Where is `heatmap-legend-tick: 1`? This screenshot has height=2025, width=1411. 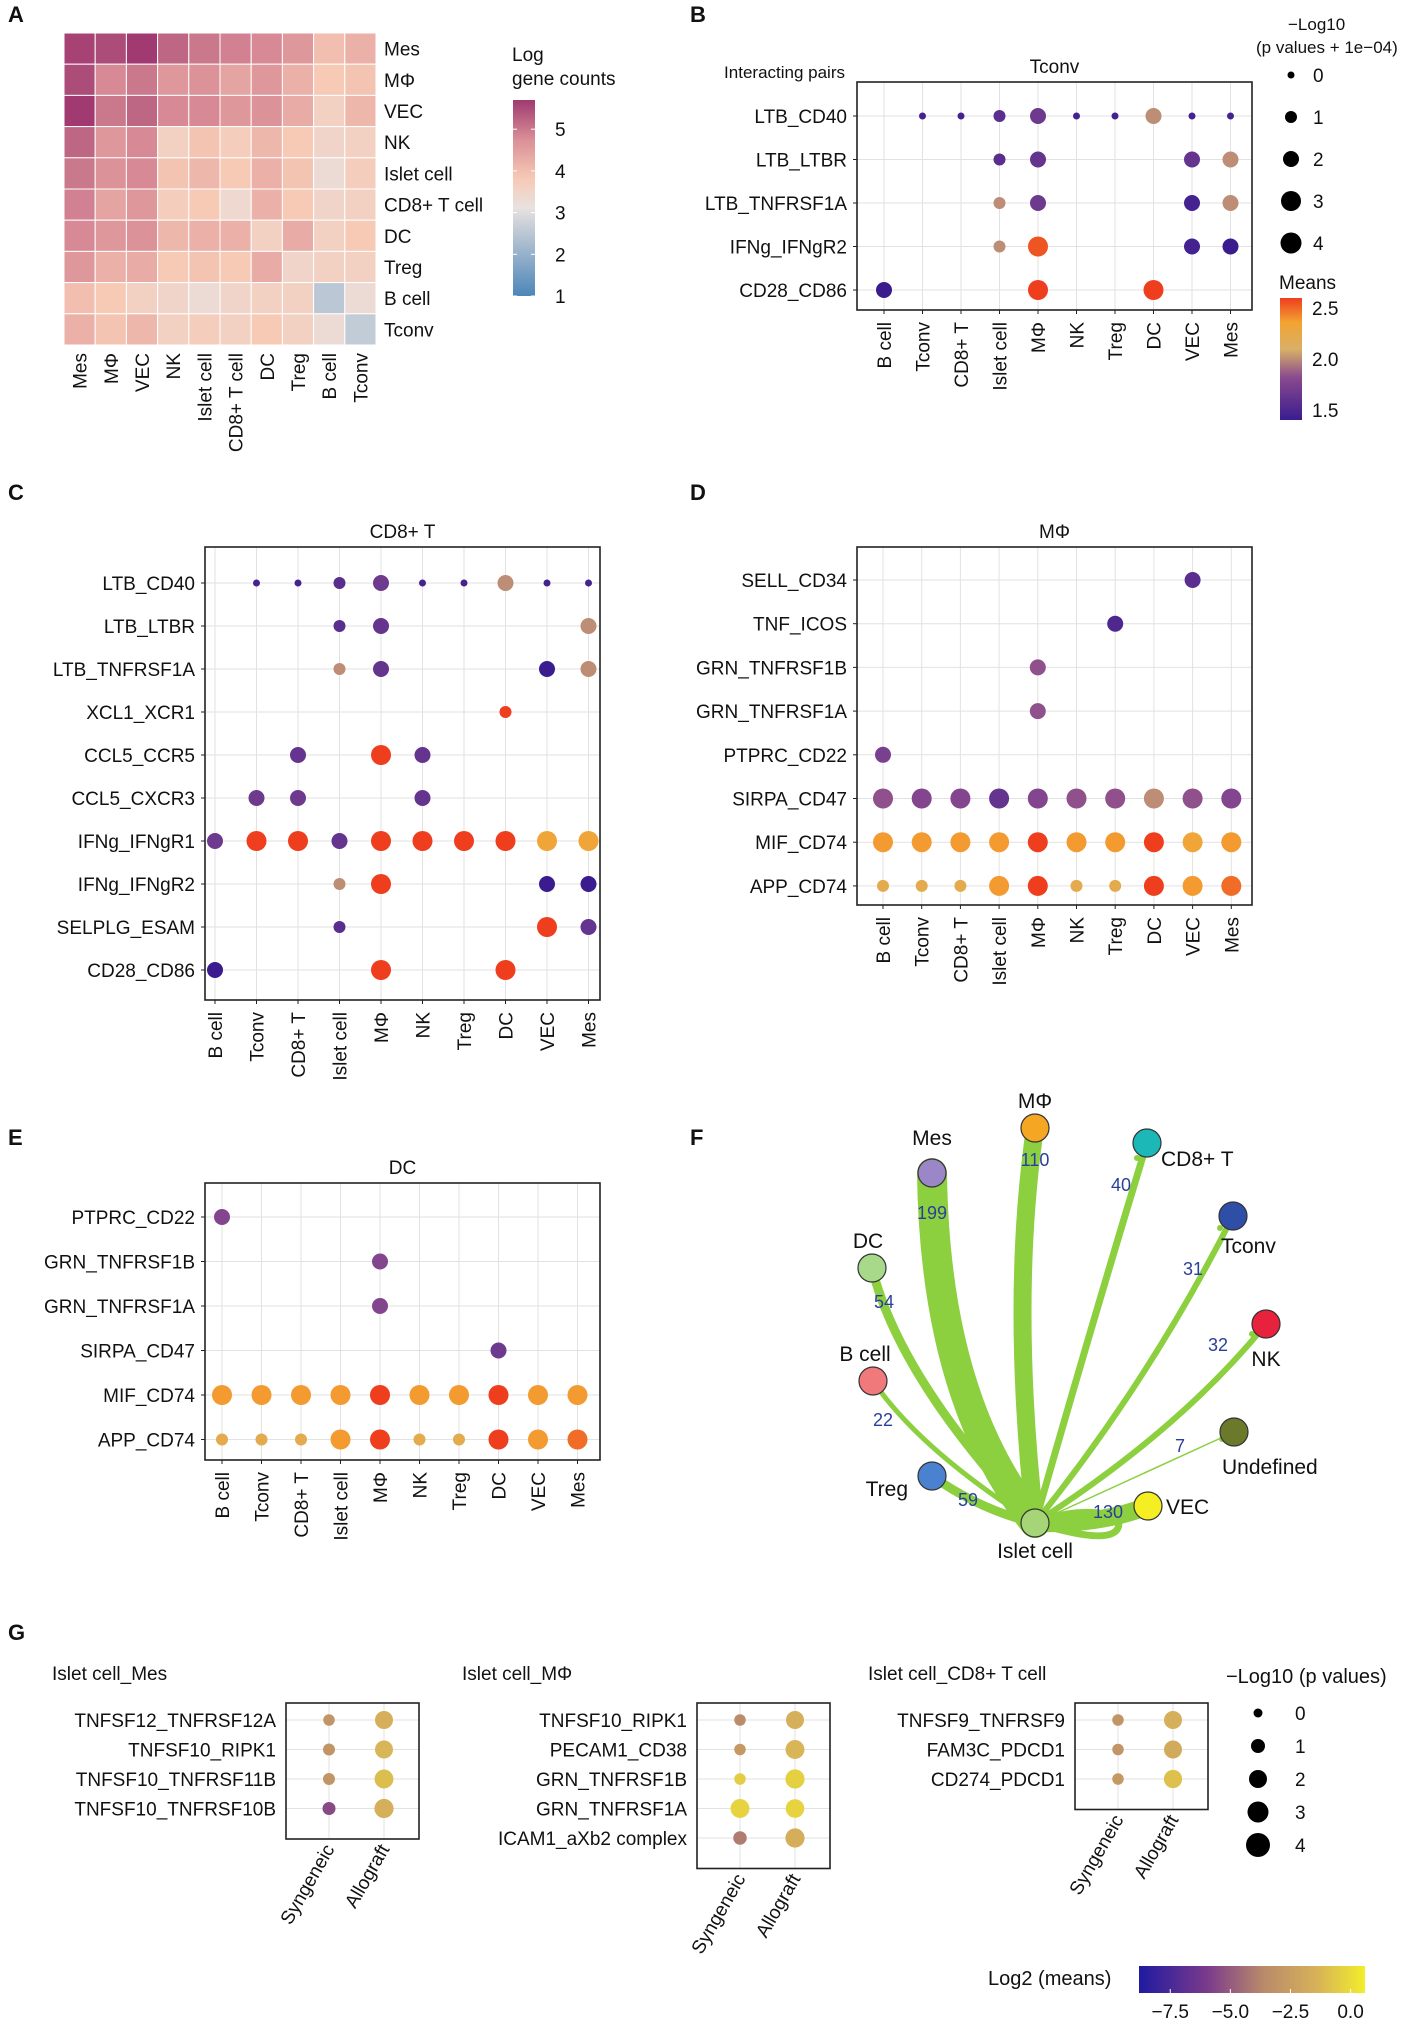
heatmap-legend-tick: 1 is located at coordinates (560, 297).